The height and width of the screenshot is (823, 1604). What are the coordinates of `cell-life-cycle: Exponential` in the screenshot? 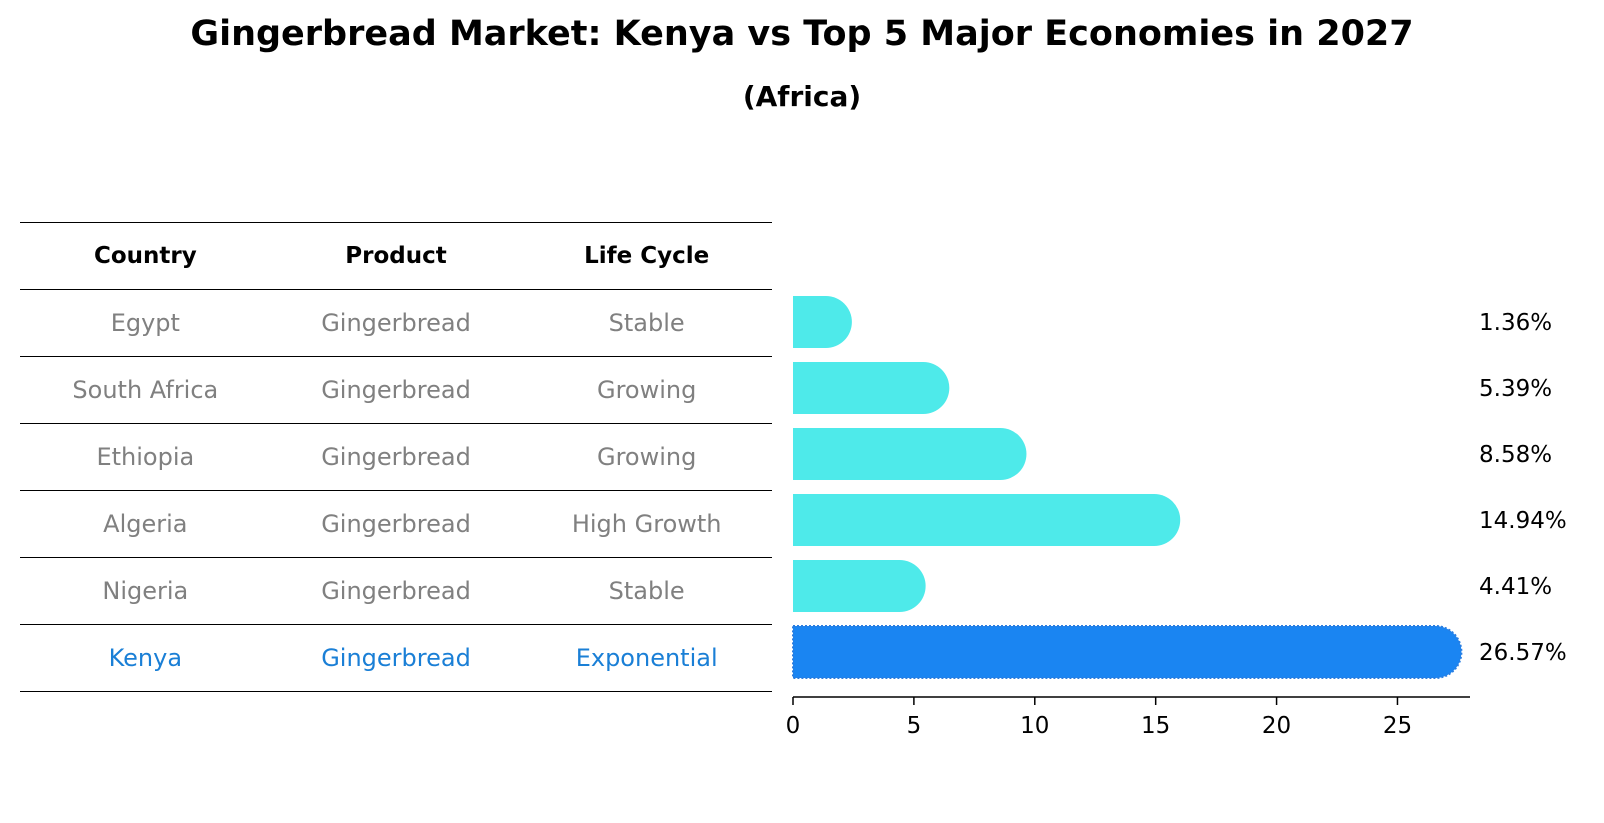 It's located at (646, 658).